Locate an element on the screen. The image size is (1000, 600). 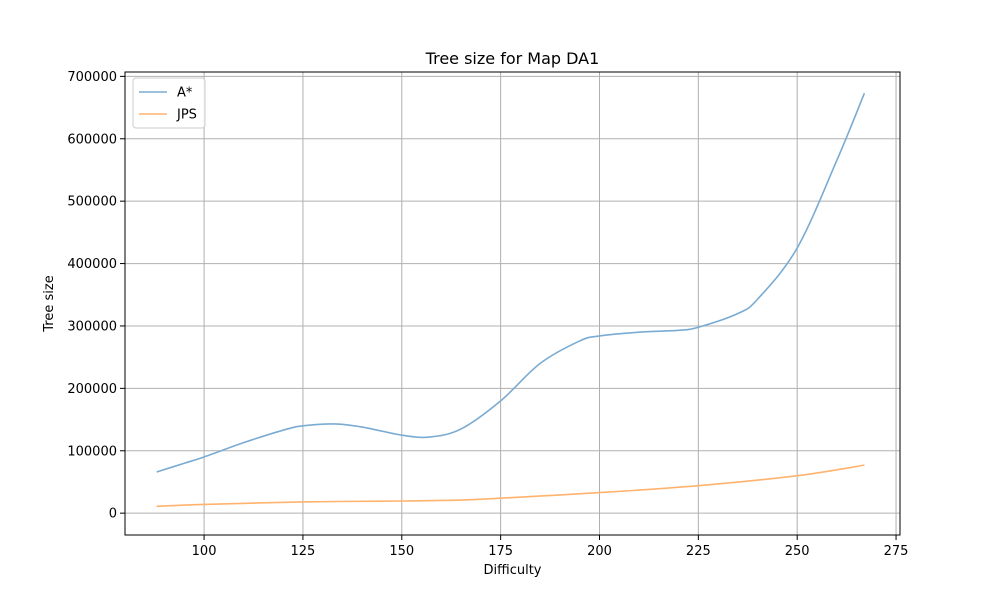
x-tick-label: 125 is located at coordinates (303, 551).